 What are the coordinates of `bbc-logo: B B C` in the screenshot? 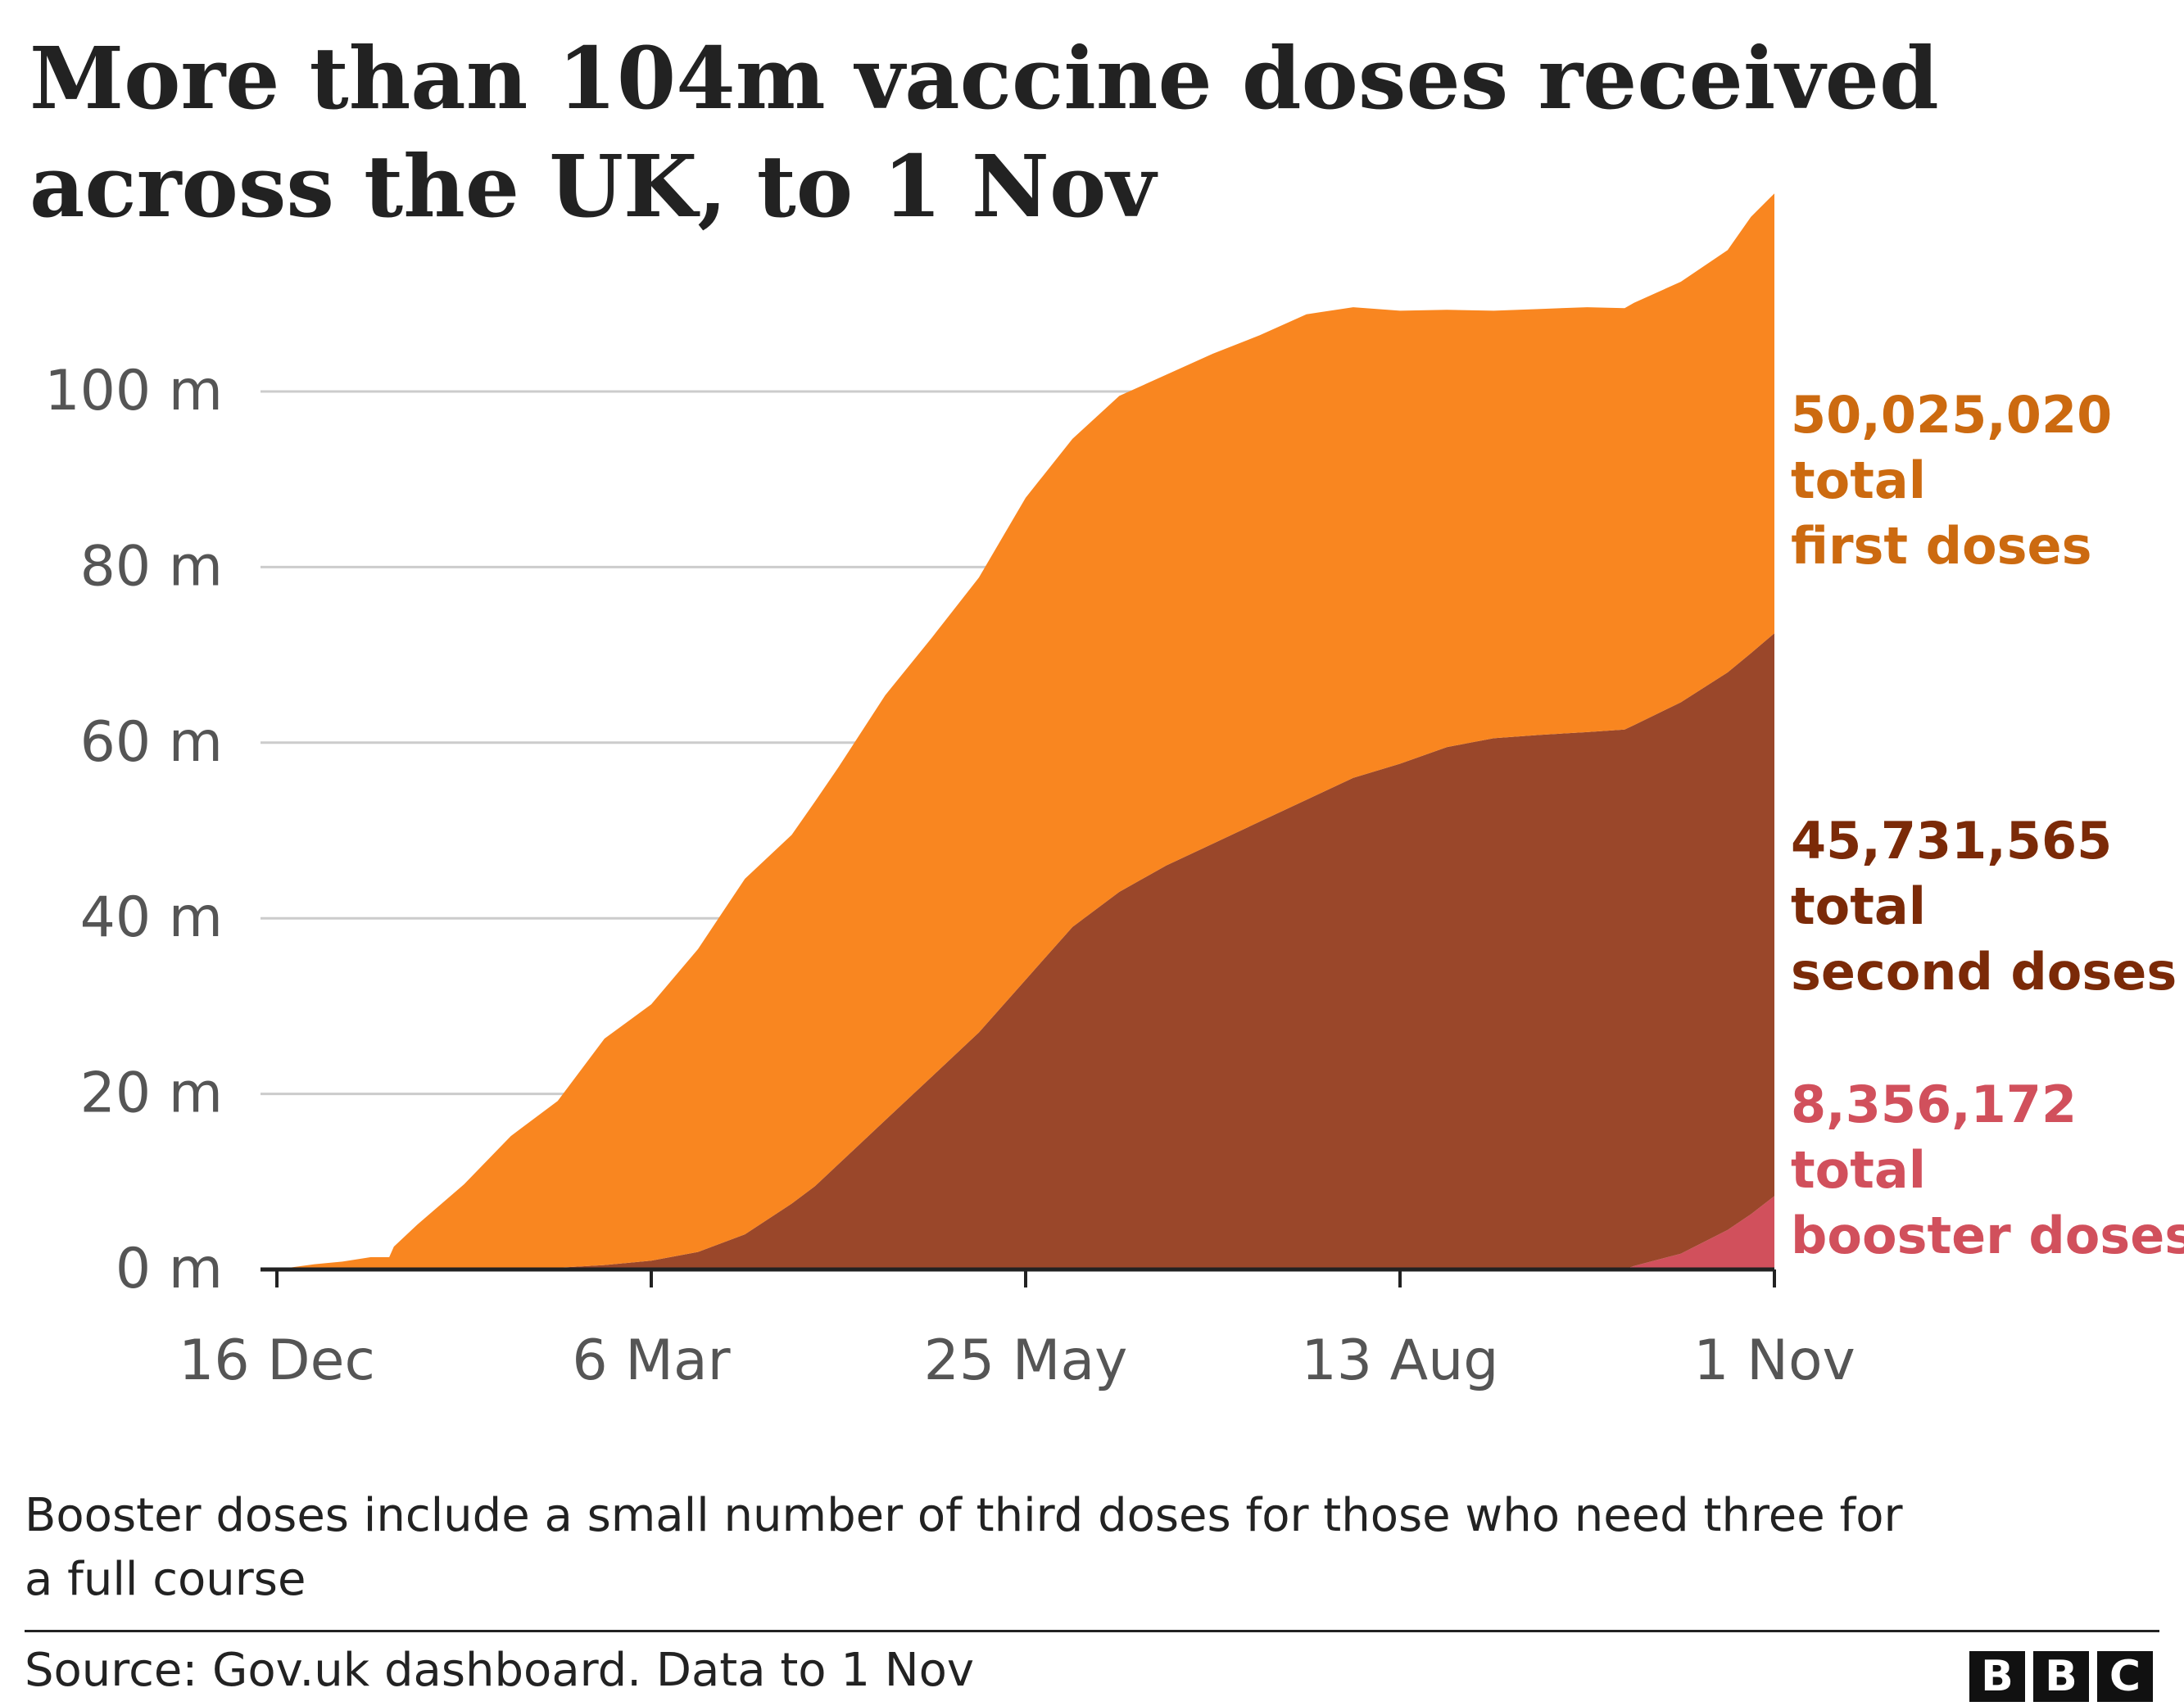 It's located at (2061, 1676).